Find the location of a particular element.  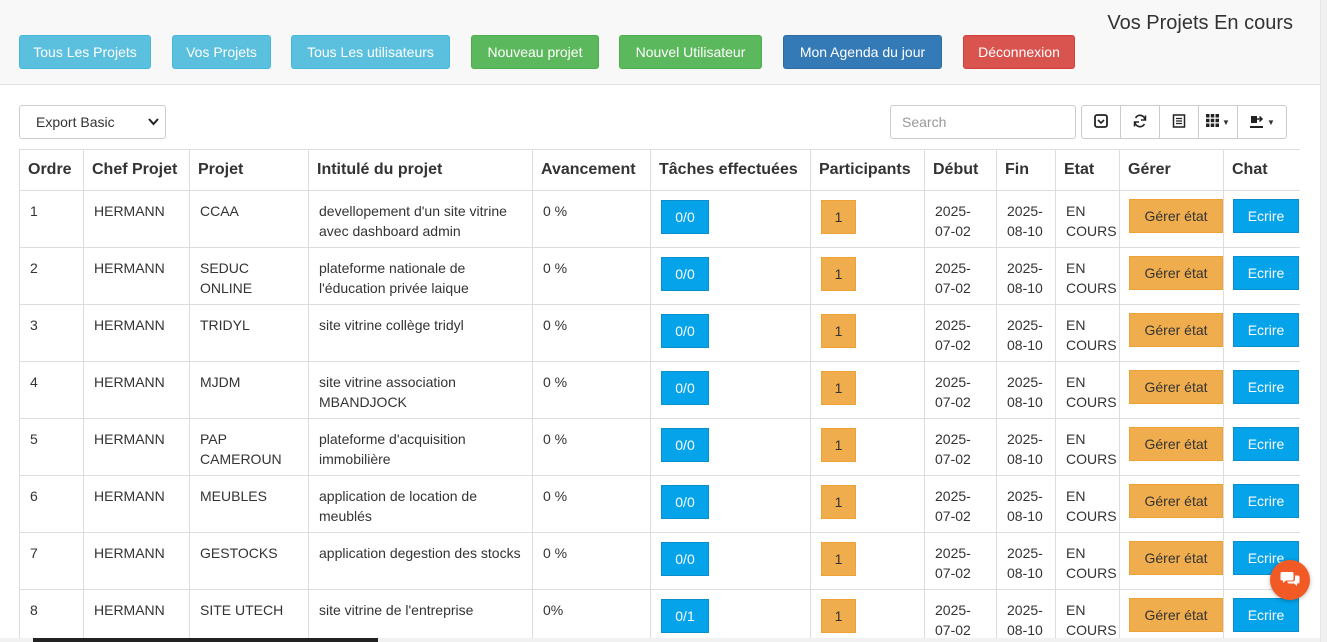

scrollbar-thumb is located at coordinates (205, 640).